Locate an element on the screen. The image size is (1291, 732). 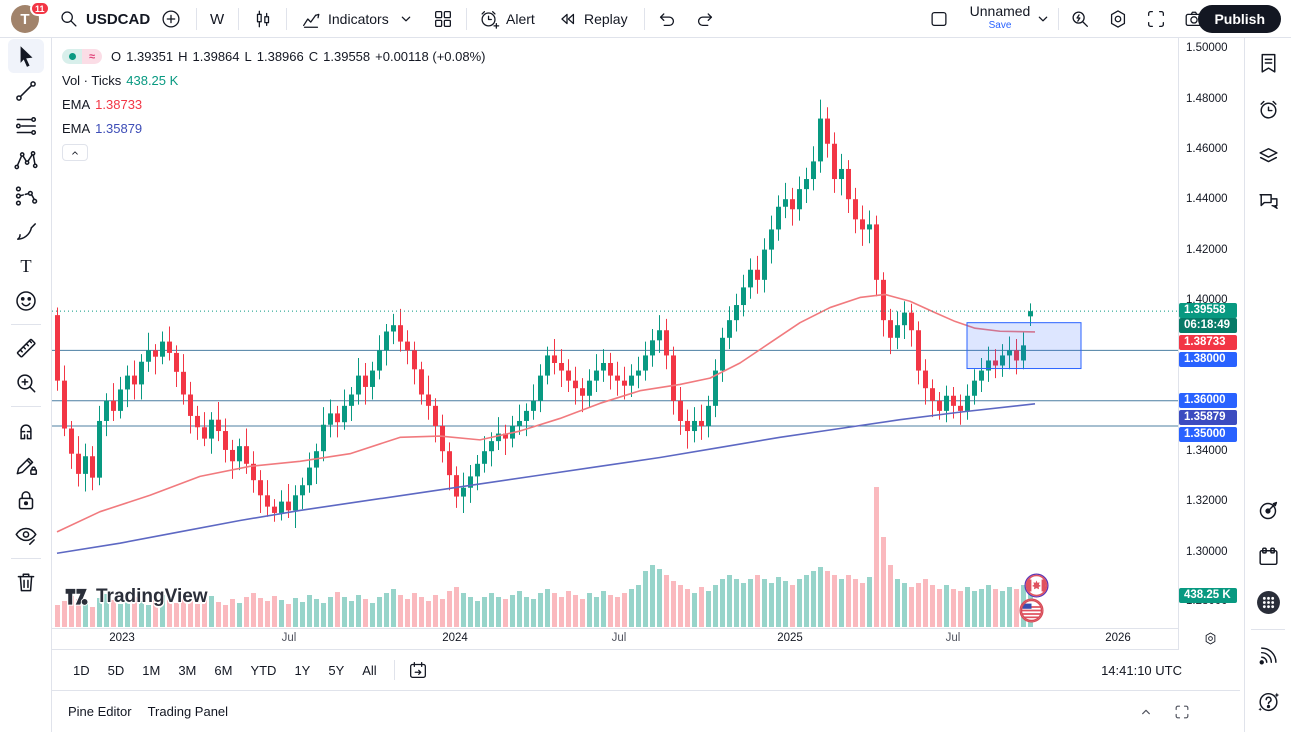
pattern-tool is located at coordinates (26, 161).